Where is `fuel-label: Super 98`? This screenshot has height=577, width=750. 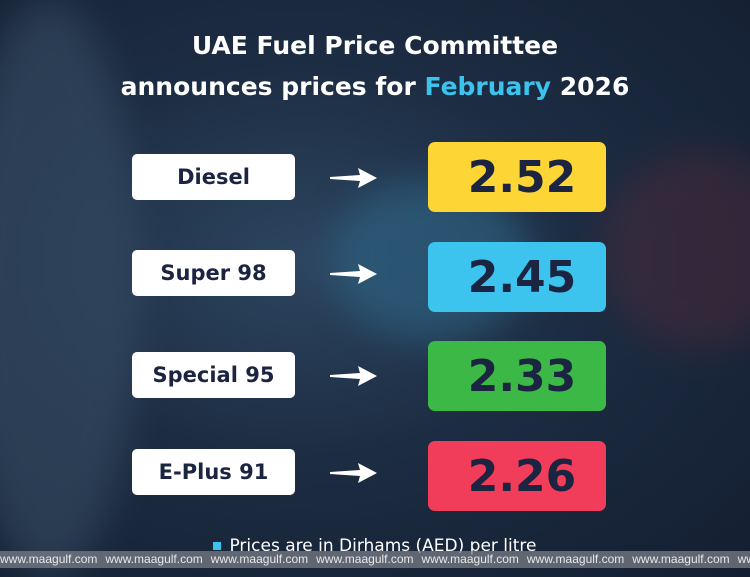
fuel-label: Super 98 is located at coordinates (213, 273).